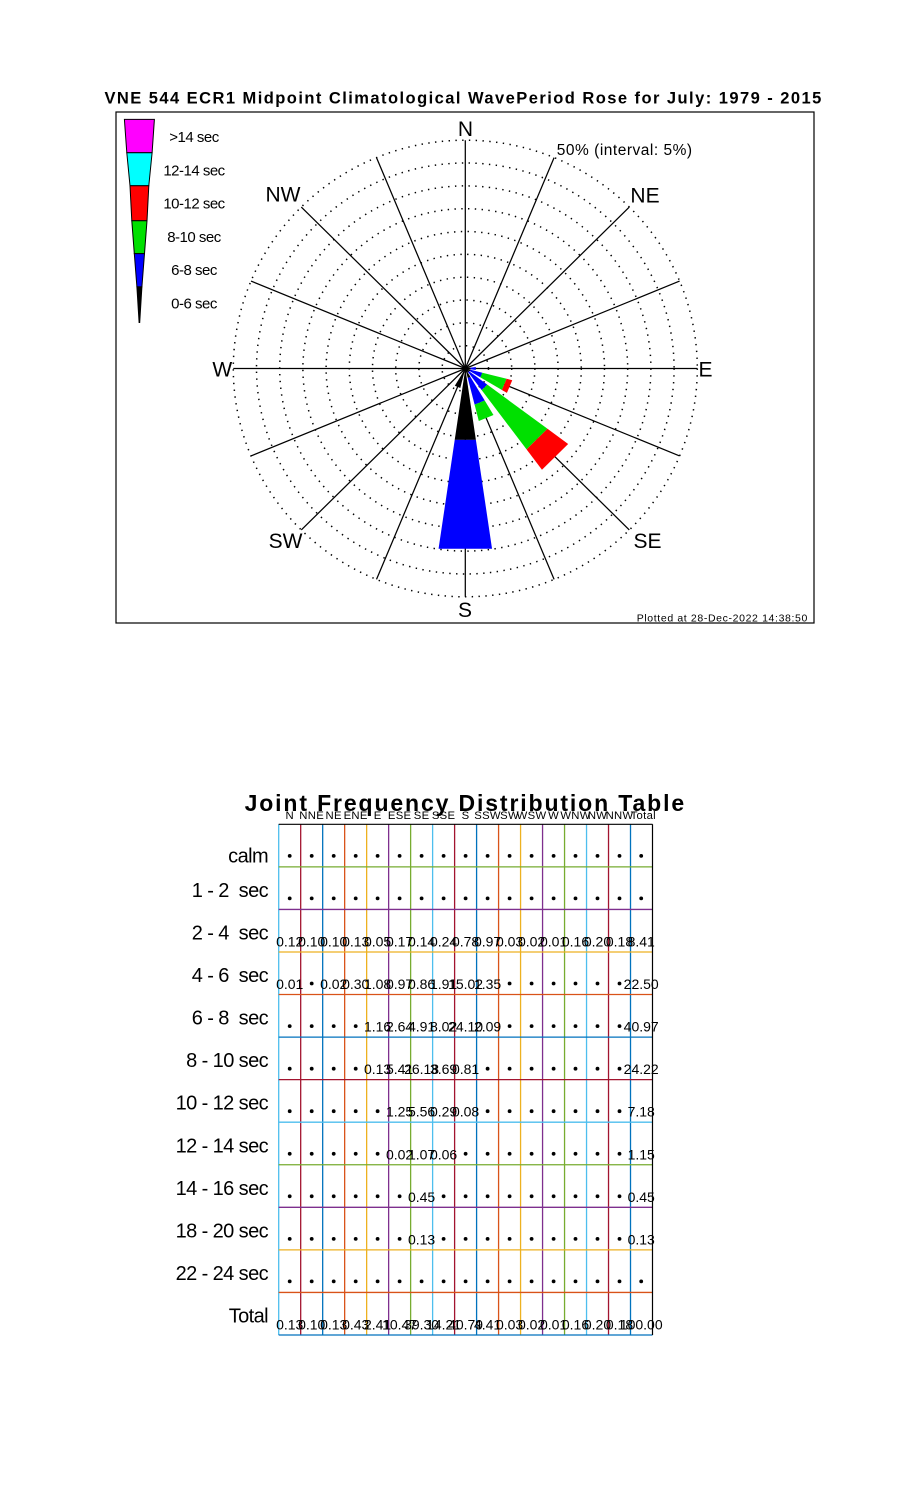 This screenshot has height=1500, width=900. Describe the element at coordinates (230, 933) in the screenshot. I see `svg-text: 2 - 4 sec` at that location.